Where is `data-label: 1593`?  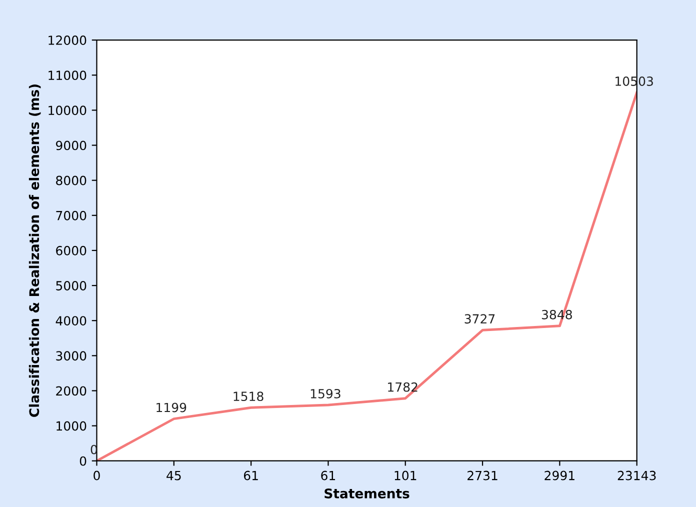
data-label: 1593 is located at coordinates (325, 393).